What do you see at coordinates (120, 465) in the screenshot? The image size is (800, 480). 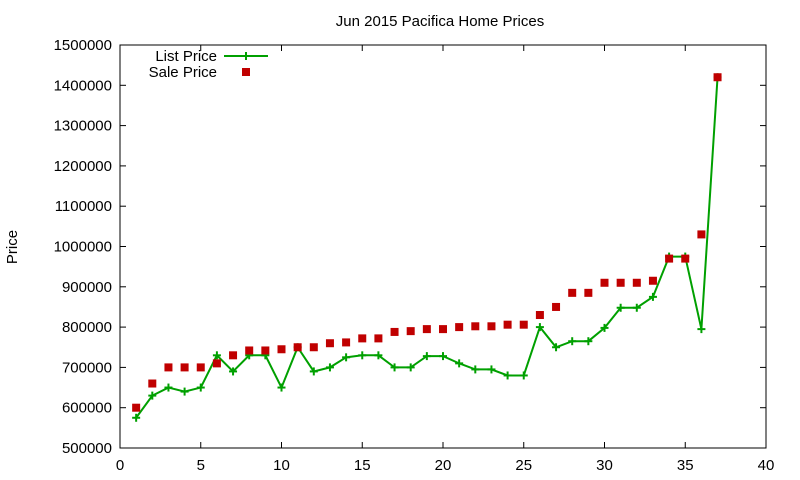 I see `x-tick-label: 0` at bounding box center [120, 465].